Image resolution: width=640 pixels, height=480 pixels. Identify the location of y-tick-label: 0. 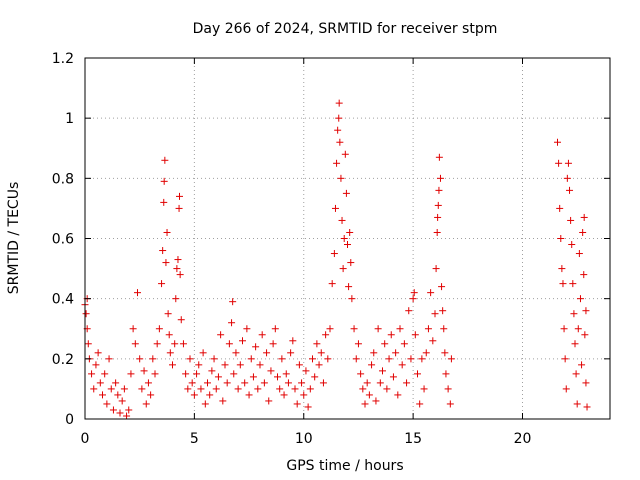
(69, 420).